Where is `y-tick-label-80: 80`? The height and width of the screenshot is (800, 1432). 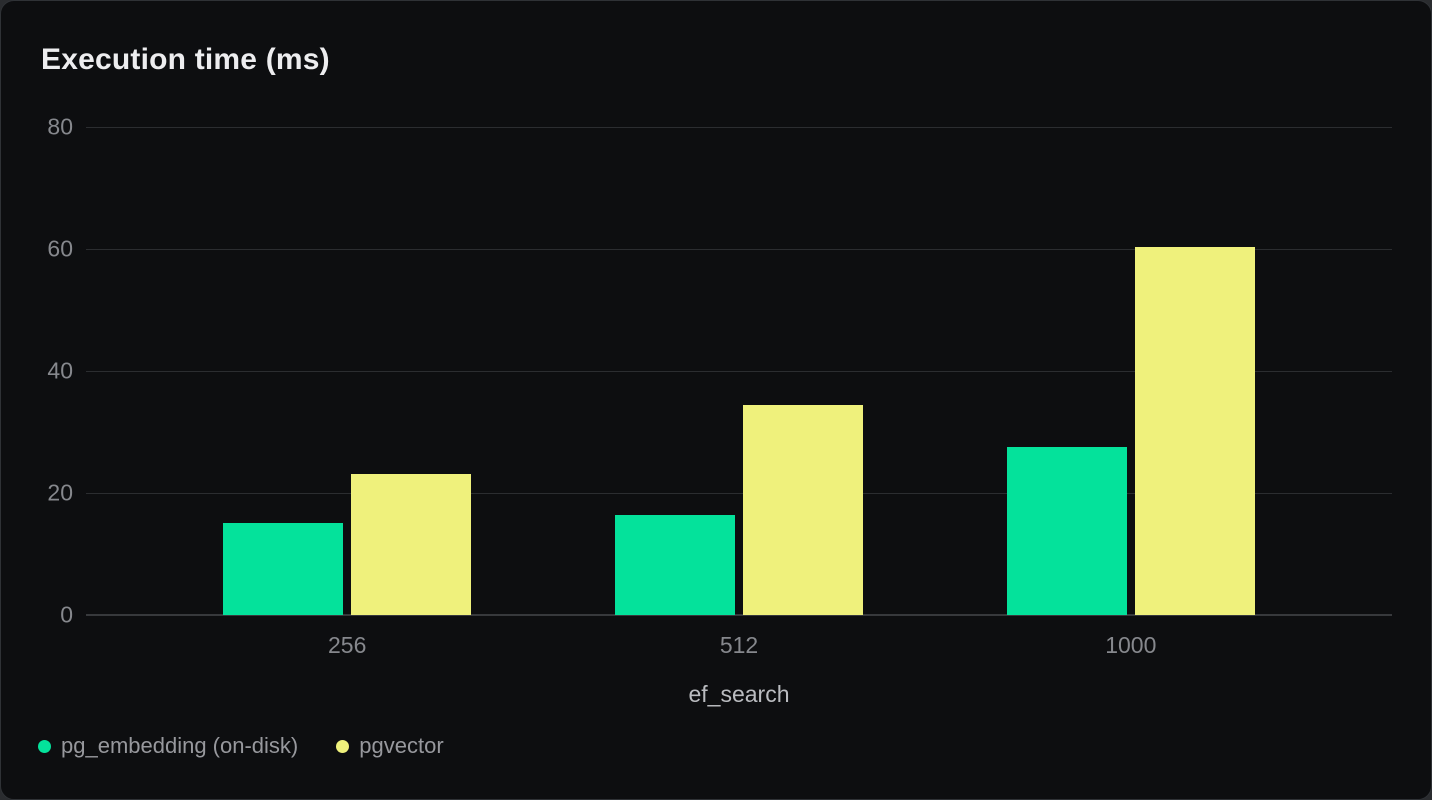 y-tick-label-80: 80 is located at coordinates (60, 126).